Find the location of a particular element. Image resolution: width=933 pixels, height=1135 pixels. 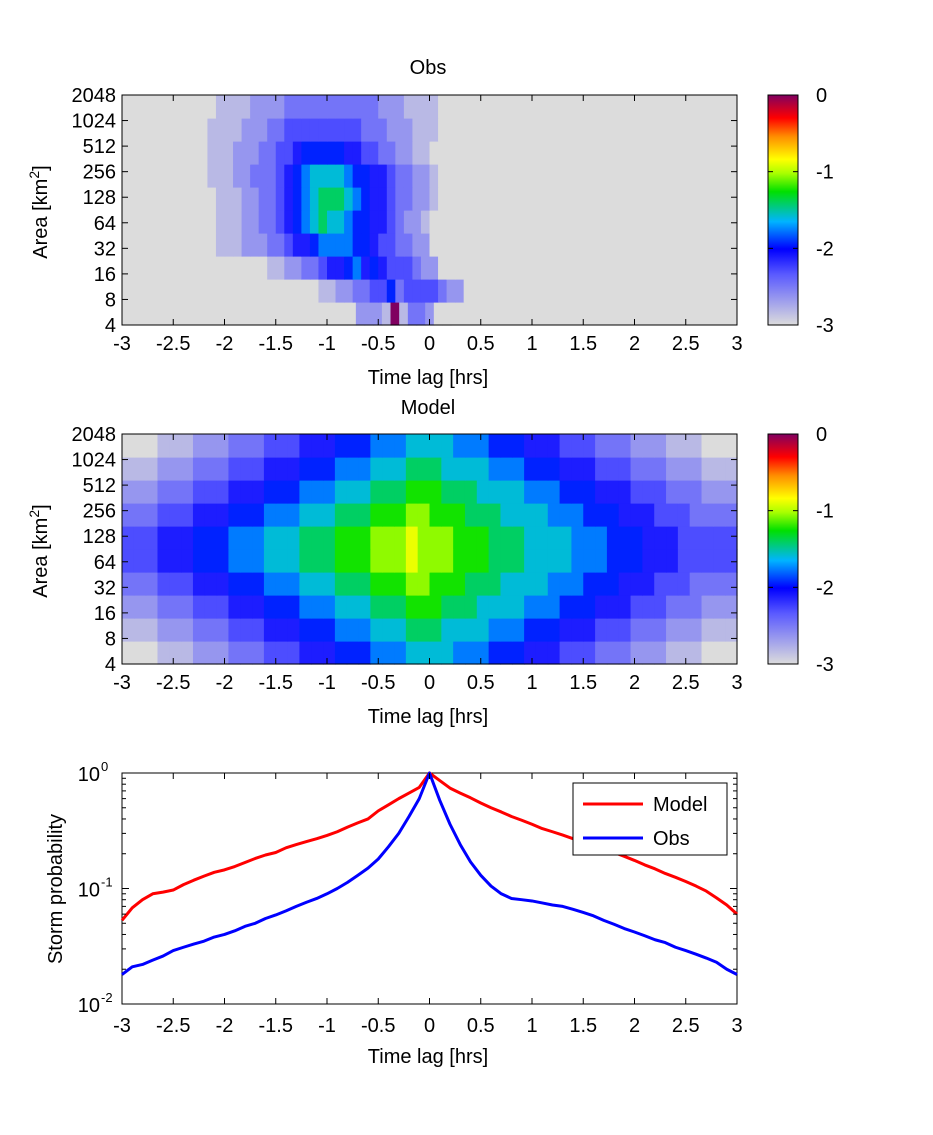

x-tick-label: -1.5 is located at coordinates (276, 1026).